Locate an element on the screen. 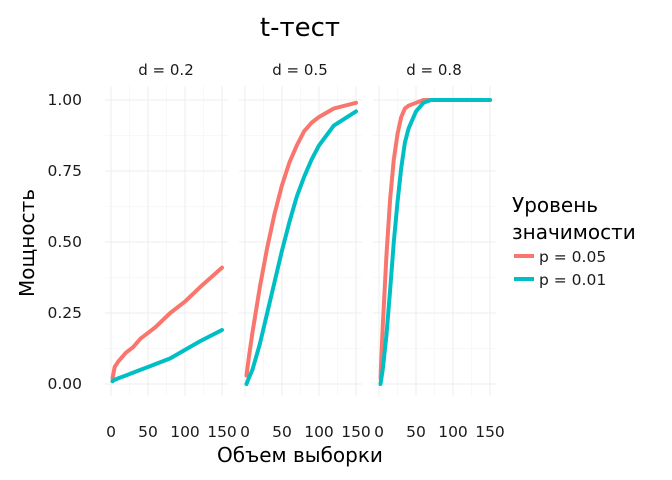  y-tick-label: 0.50 is located at coordinates (64, 242).